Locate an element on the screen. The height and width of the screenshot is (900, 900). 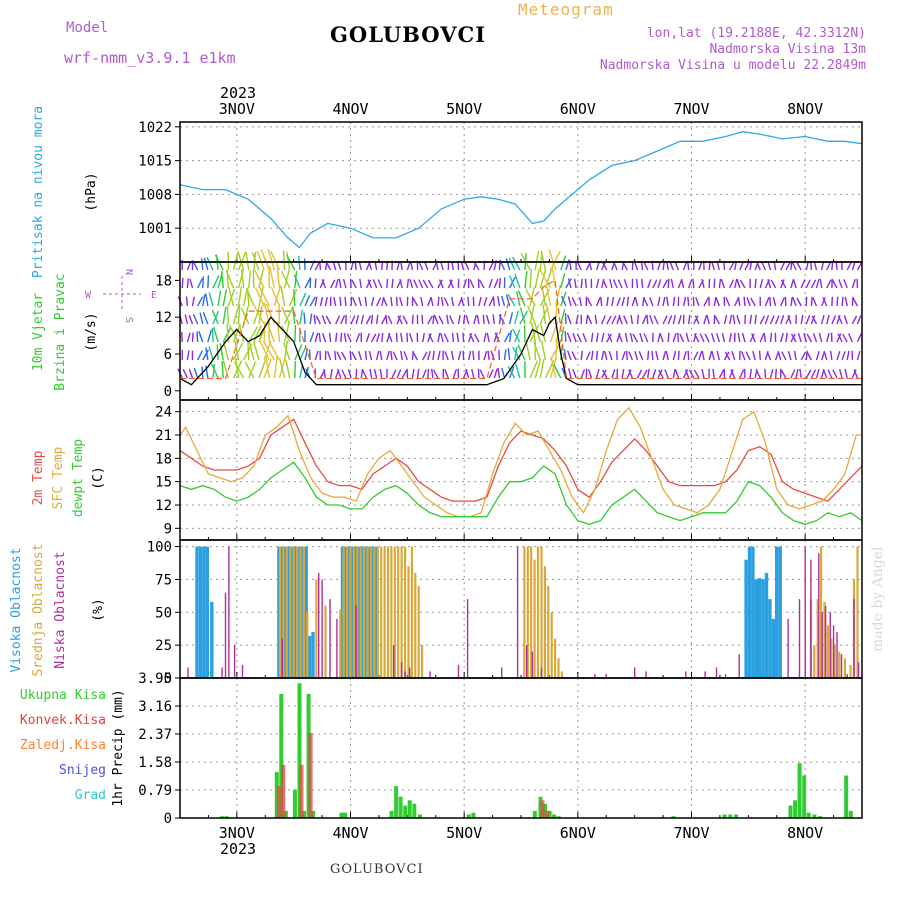
precipitation-ytick-label: 0.79 is located at coordinates (155, 791).